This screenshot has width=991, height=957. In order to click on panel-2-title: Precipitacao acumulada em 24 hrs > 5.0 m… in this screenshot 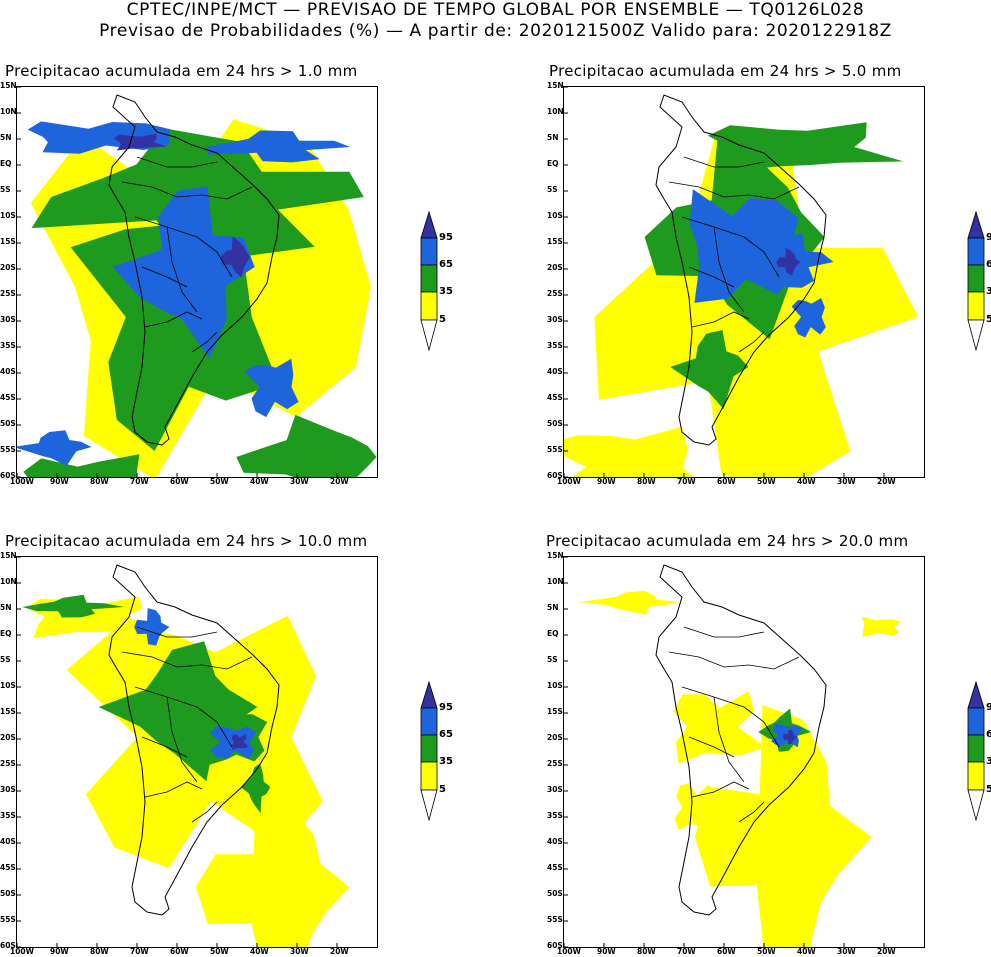, I will do `click(725, 71)`.